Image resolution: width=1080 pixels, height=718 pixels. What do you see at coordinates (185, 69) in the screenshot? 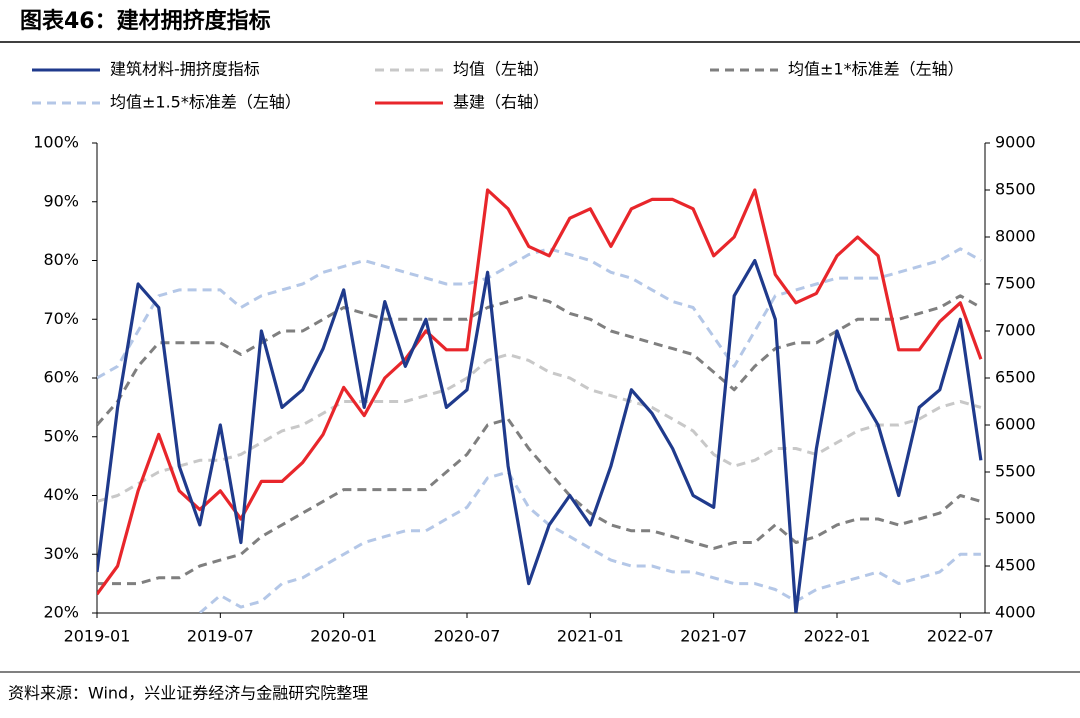
I see `legend-label: 建筑材料-拥挤度指标` at bounding box center [185, 69].